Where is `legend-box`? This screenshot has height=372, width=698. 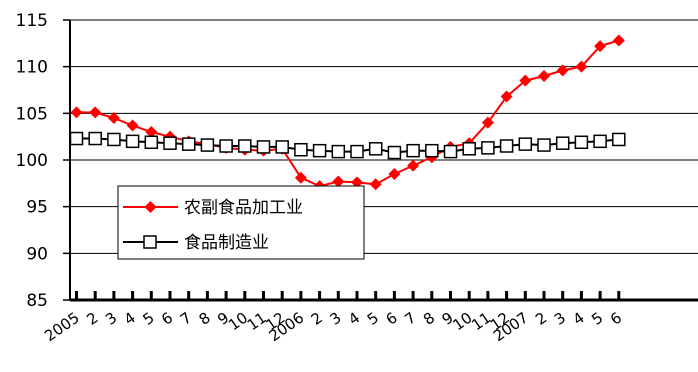 legend-box is located at coordinates (241, 222).